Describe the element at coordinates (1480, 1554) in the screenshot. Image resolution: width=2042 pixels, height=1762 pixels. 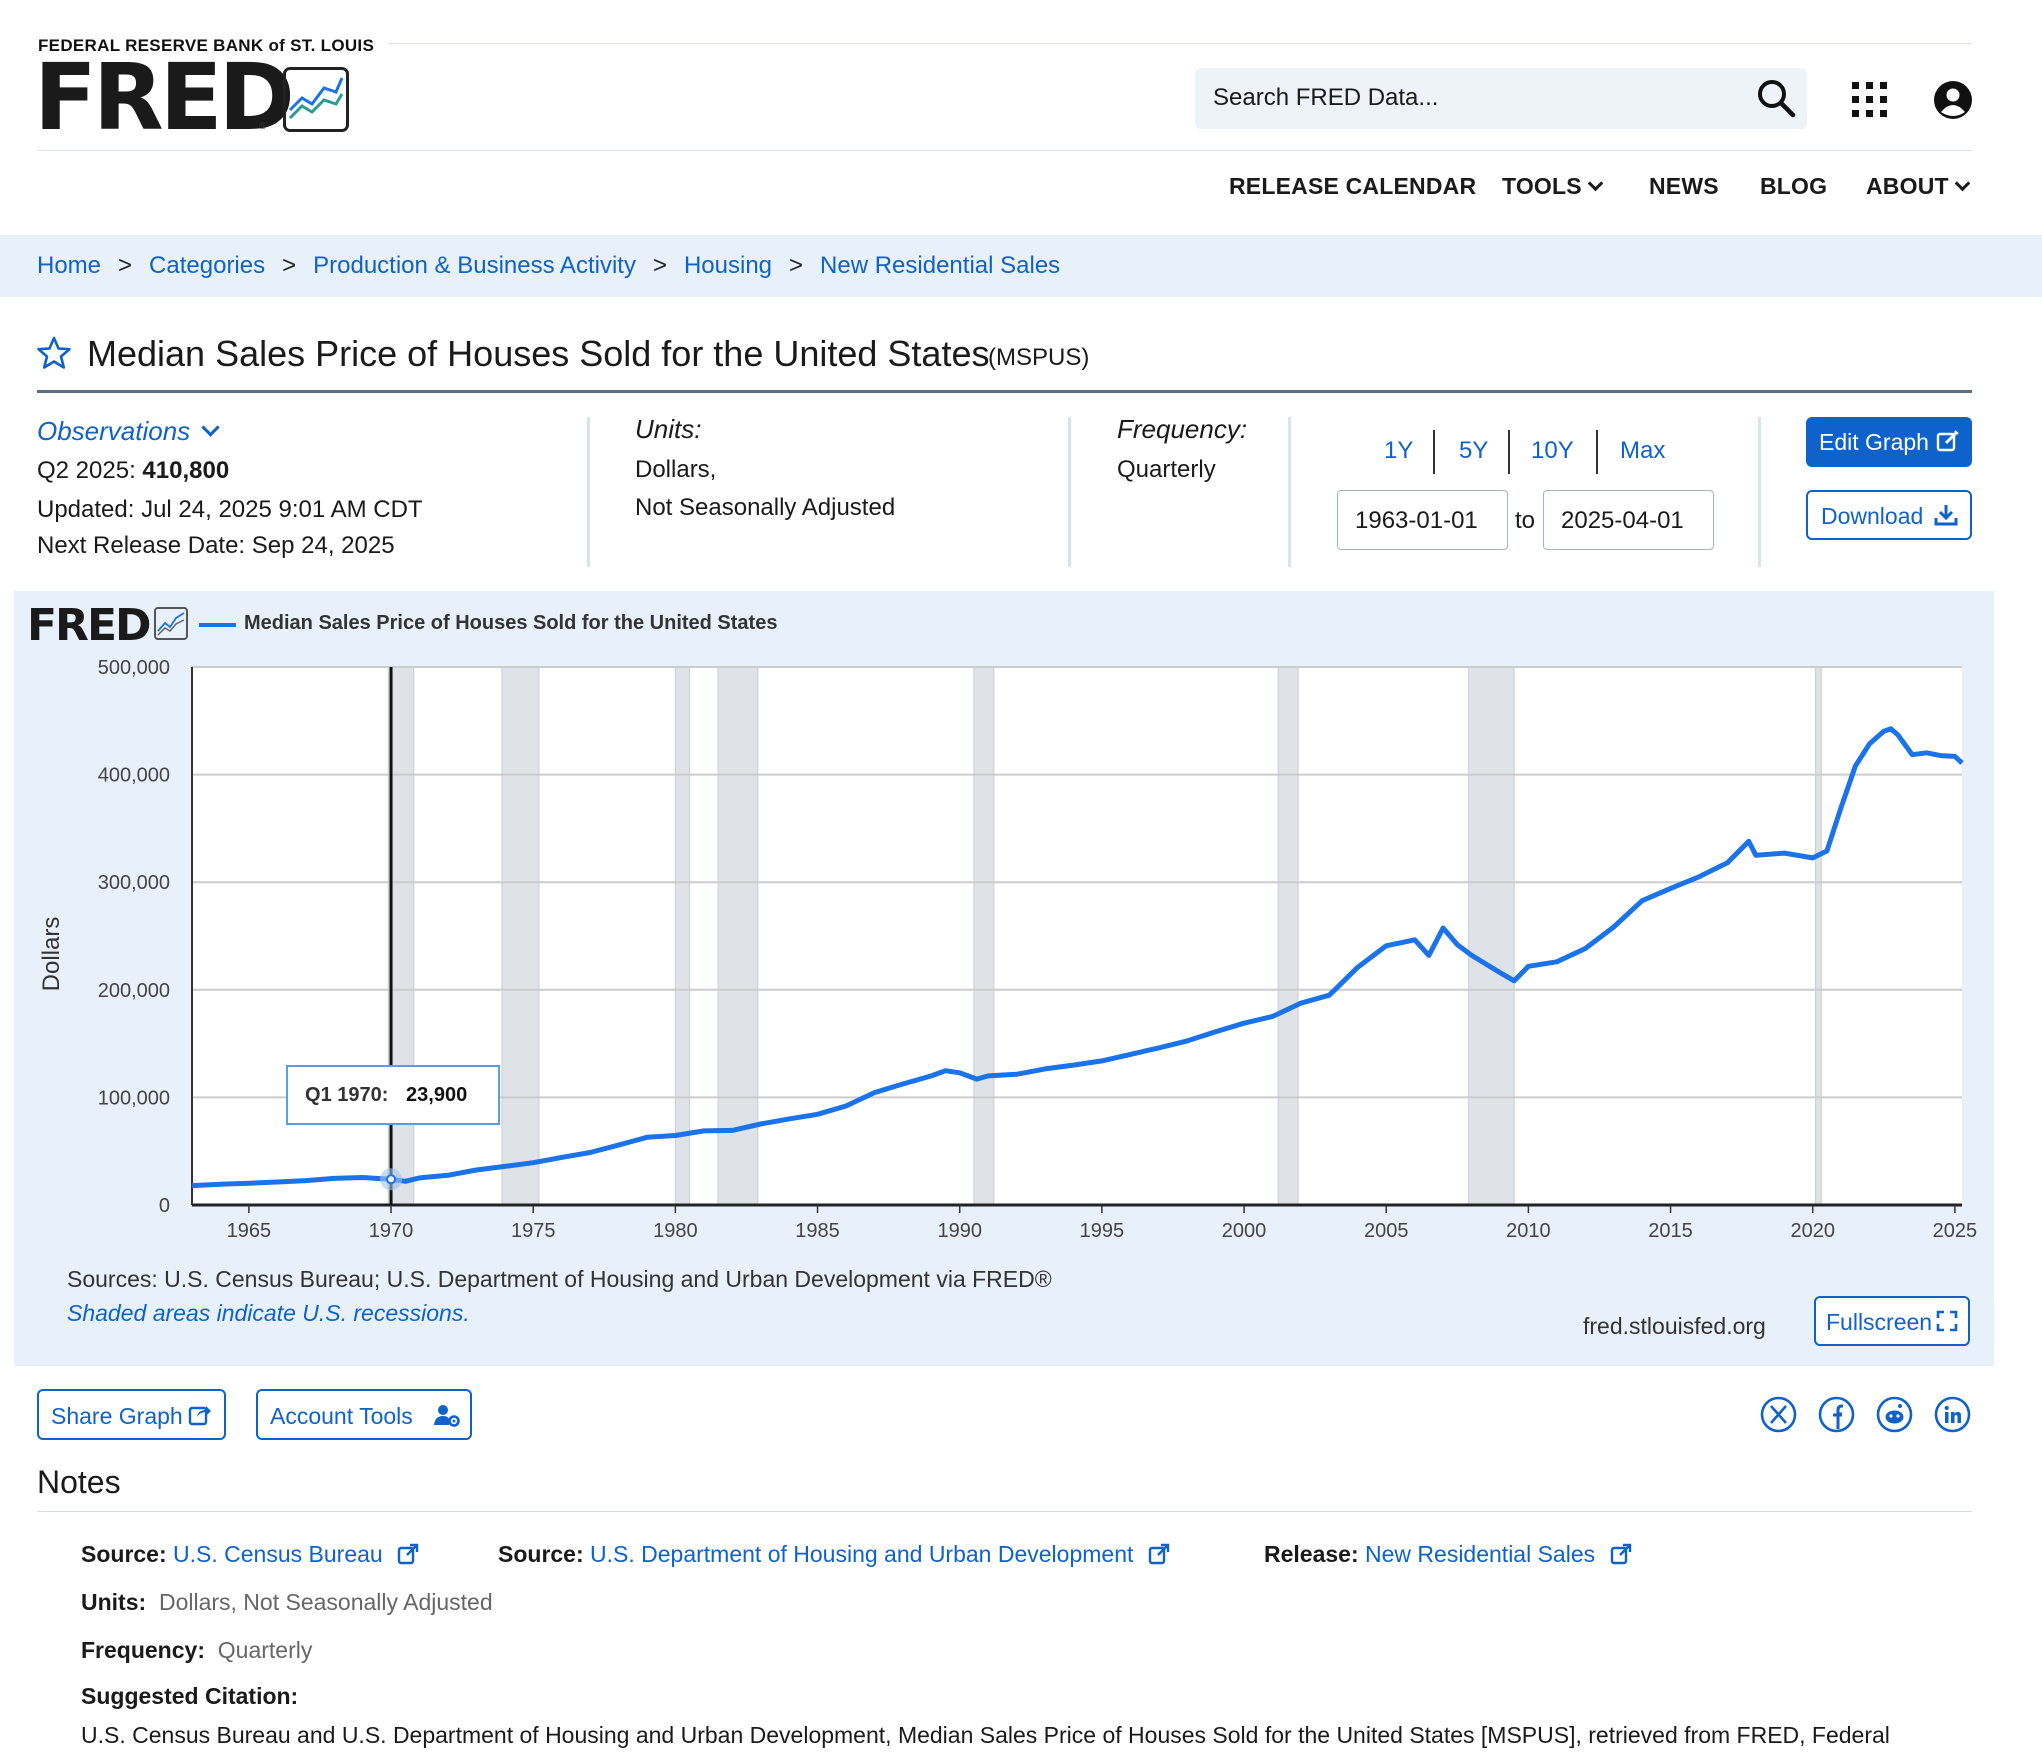
I see `release-link: New Residential Sales` at that location.